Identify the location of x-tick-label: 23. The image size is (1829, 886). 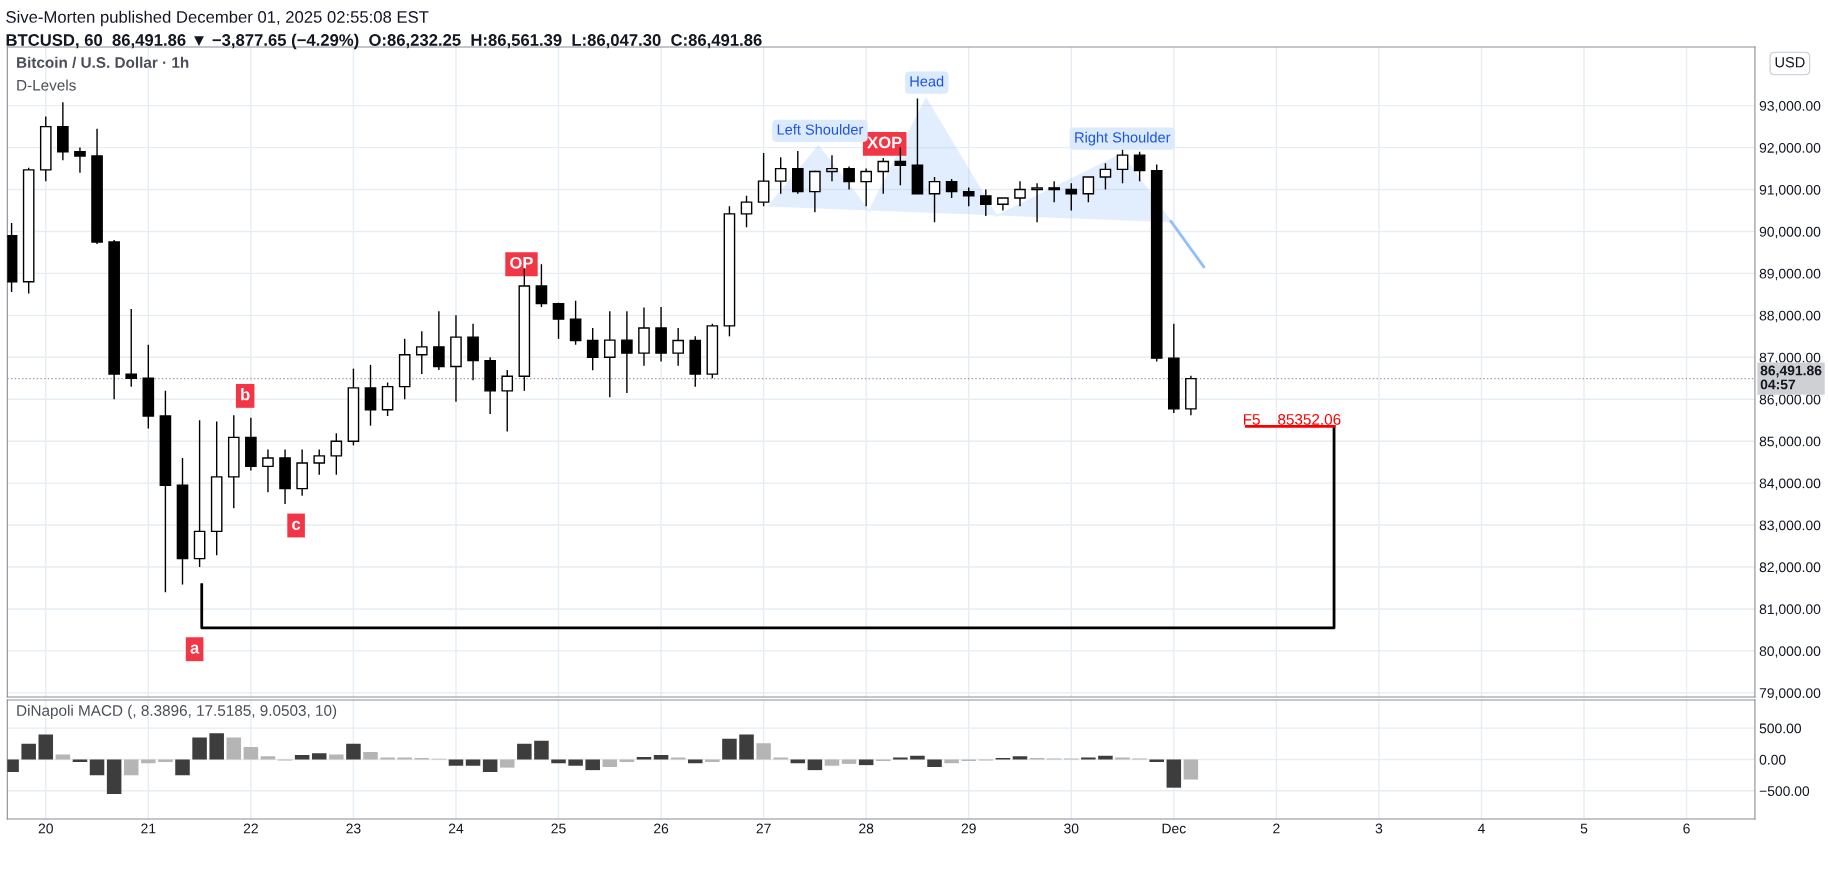
(353, 828).